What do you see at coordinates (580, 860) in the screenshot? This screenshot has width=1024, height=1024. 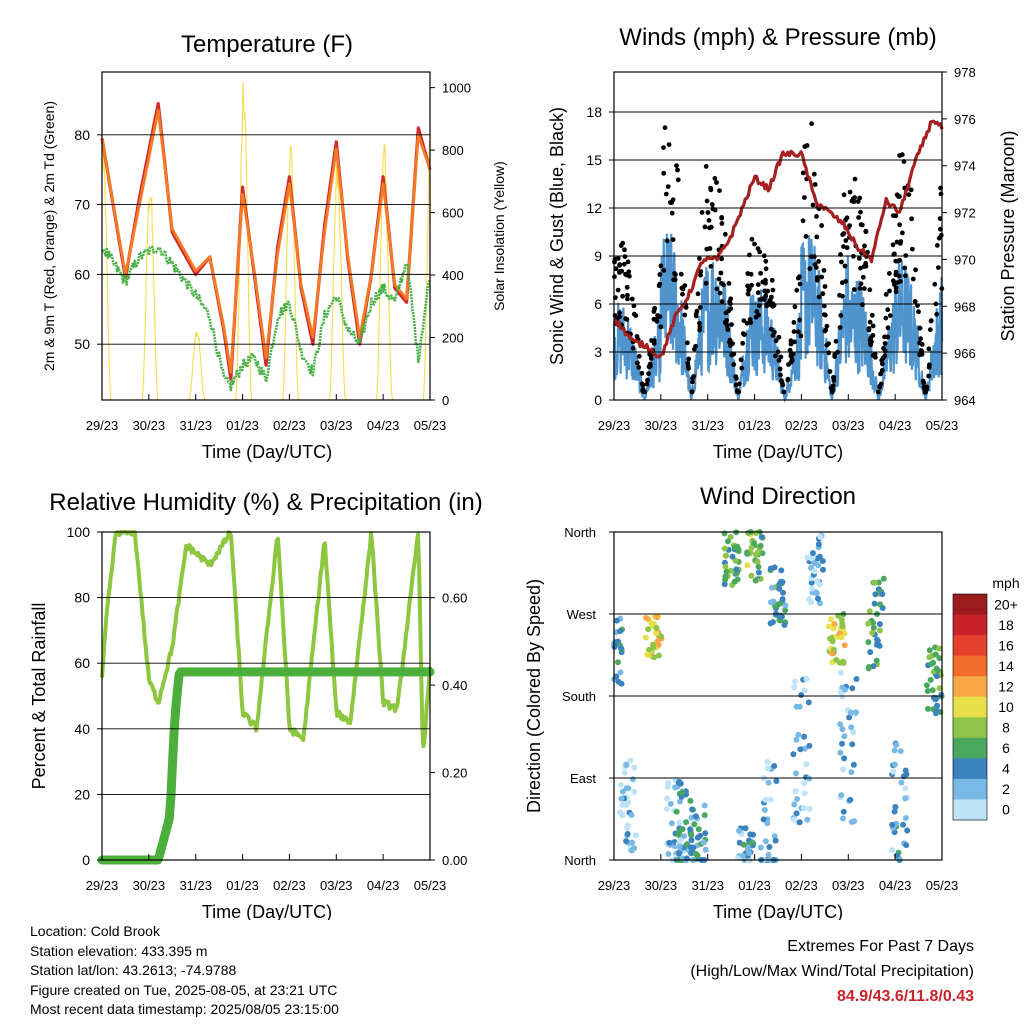 I see `y-tick-label: North` at bounding box center [580, 860].